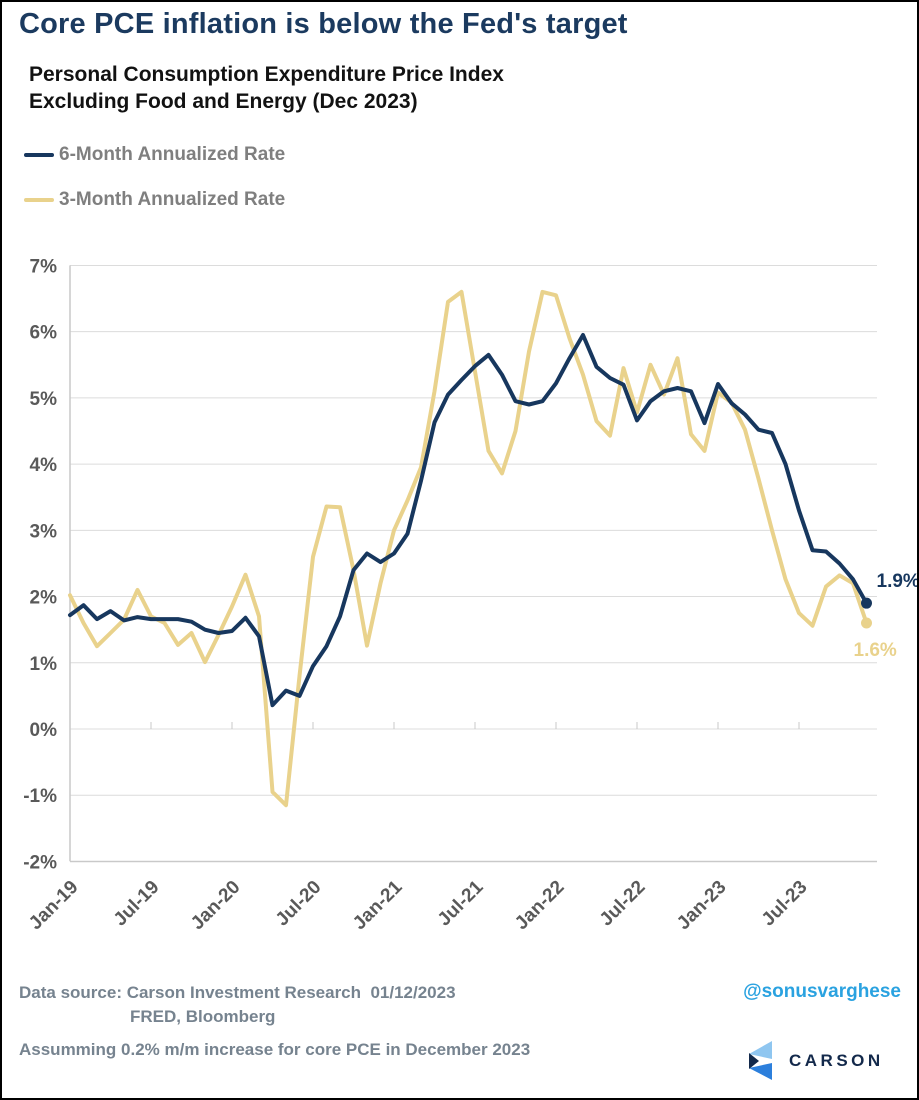  What do you see at coordinates (44, 399) in the screenshot?
I see `y-axis-label: 5%` at bounding box center [44, 399].